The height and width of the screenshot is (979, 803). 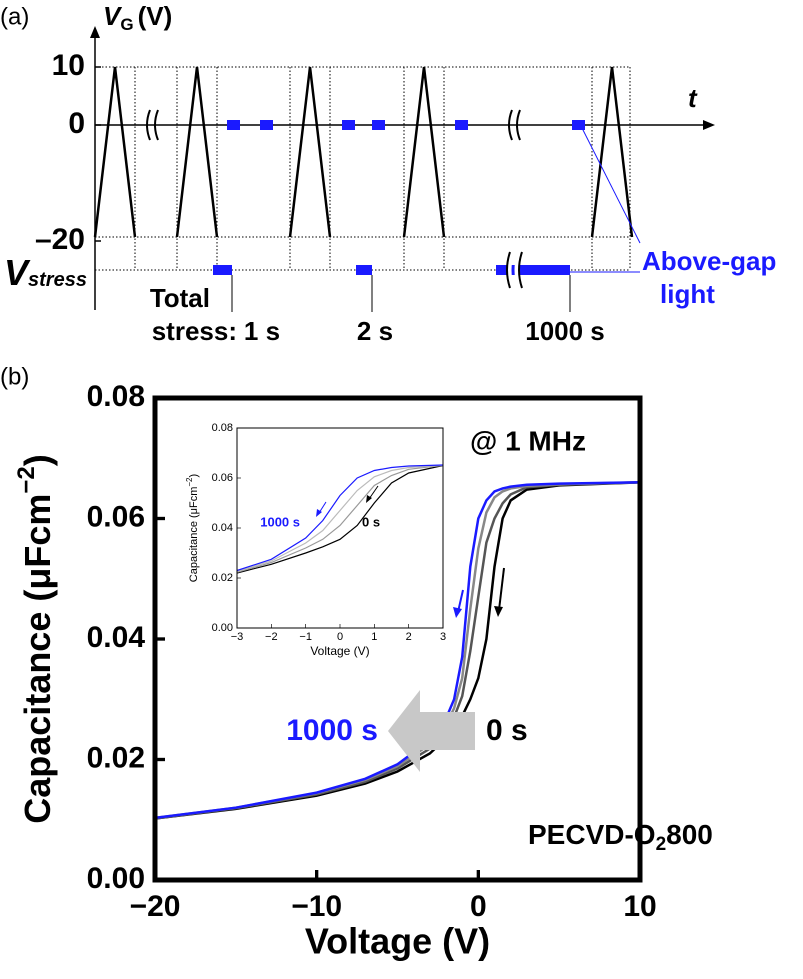 I want to click on x-tick-label: 10, so click(x=639, y=906).